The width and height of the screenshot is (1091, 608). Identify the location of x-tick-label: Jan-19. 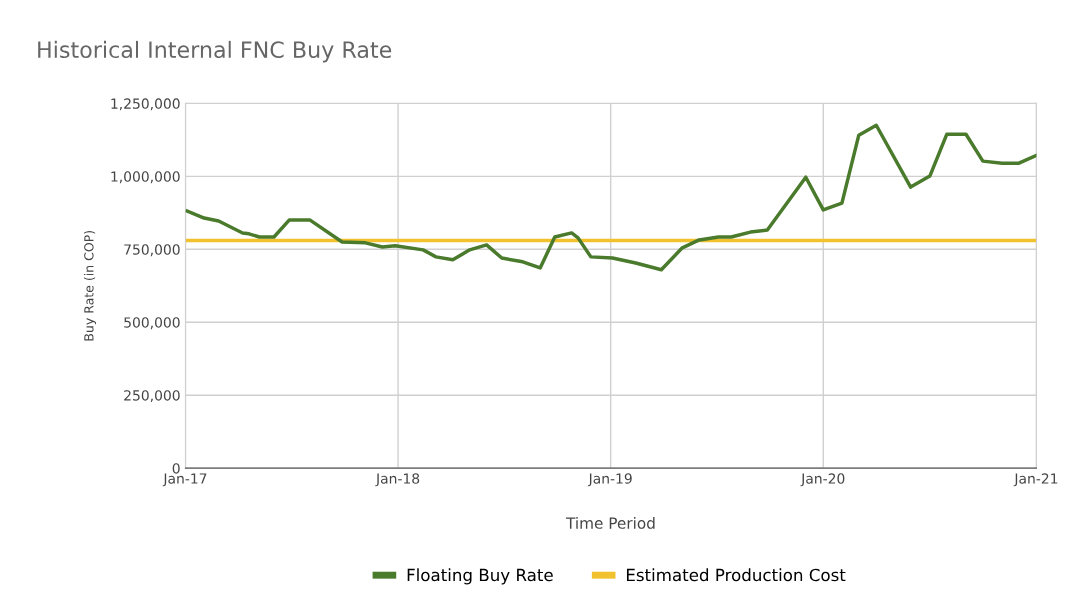
(609, 480).